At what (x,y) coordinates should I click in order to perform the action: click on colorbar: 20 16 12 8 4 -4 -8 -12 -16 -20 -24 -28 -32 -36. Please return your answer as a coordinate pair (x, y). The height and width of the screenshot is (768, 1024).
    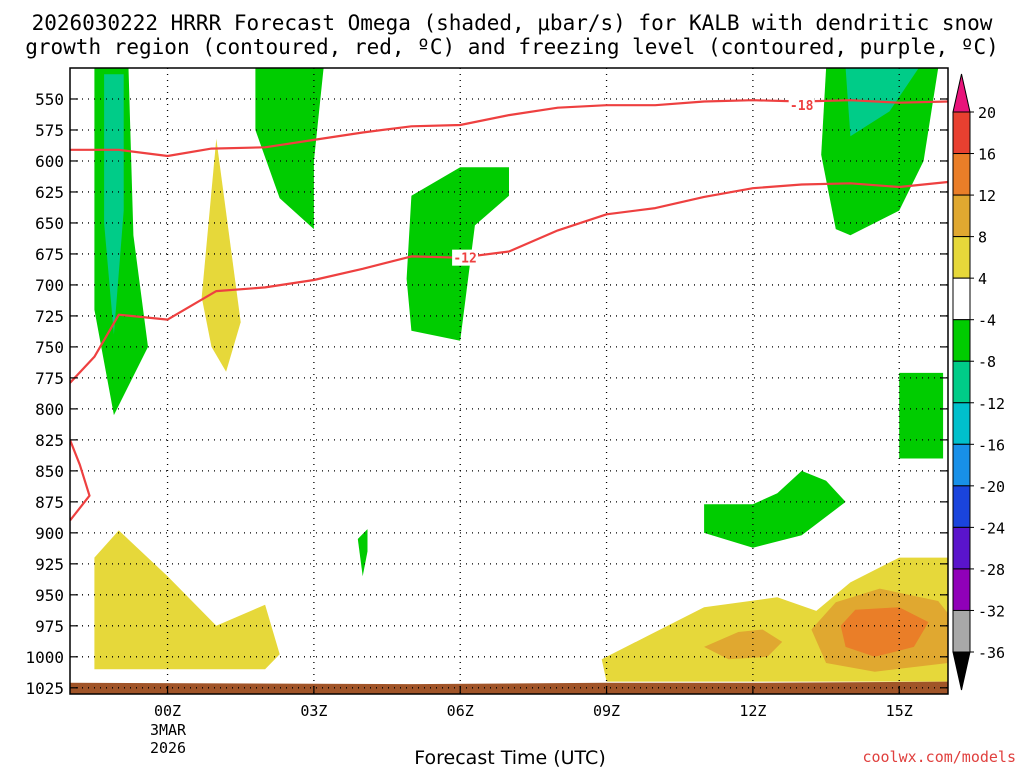
    Looking at the image, I should click on (978, 382).